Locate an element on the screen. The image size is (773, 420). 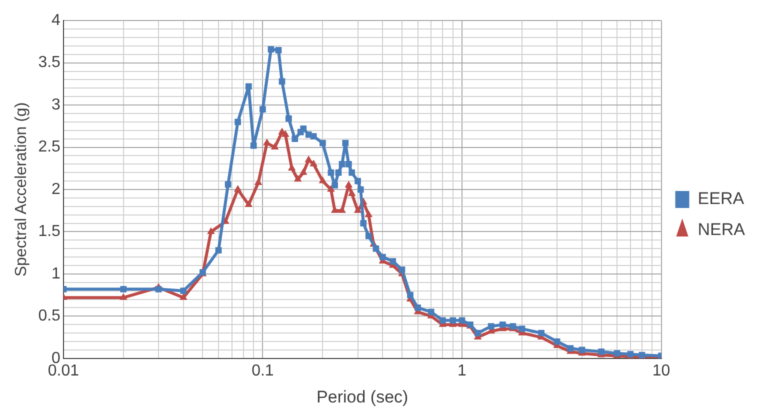
y-axis-title: Spectral Acceleration (g) is located at coordinates (21, 189).